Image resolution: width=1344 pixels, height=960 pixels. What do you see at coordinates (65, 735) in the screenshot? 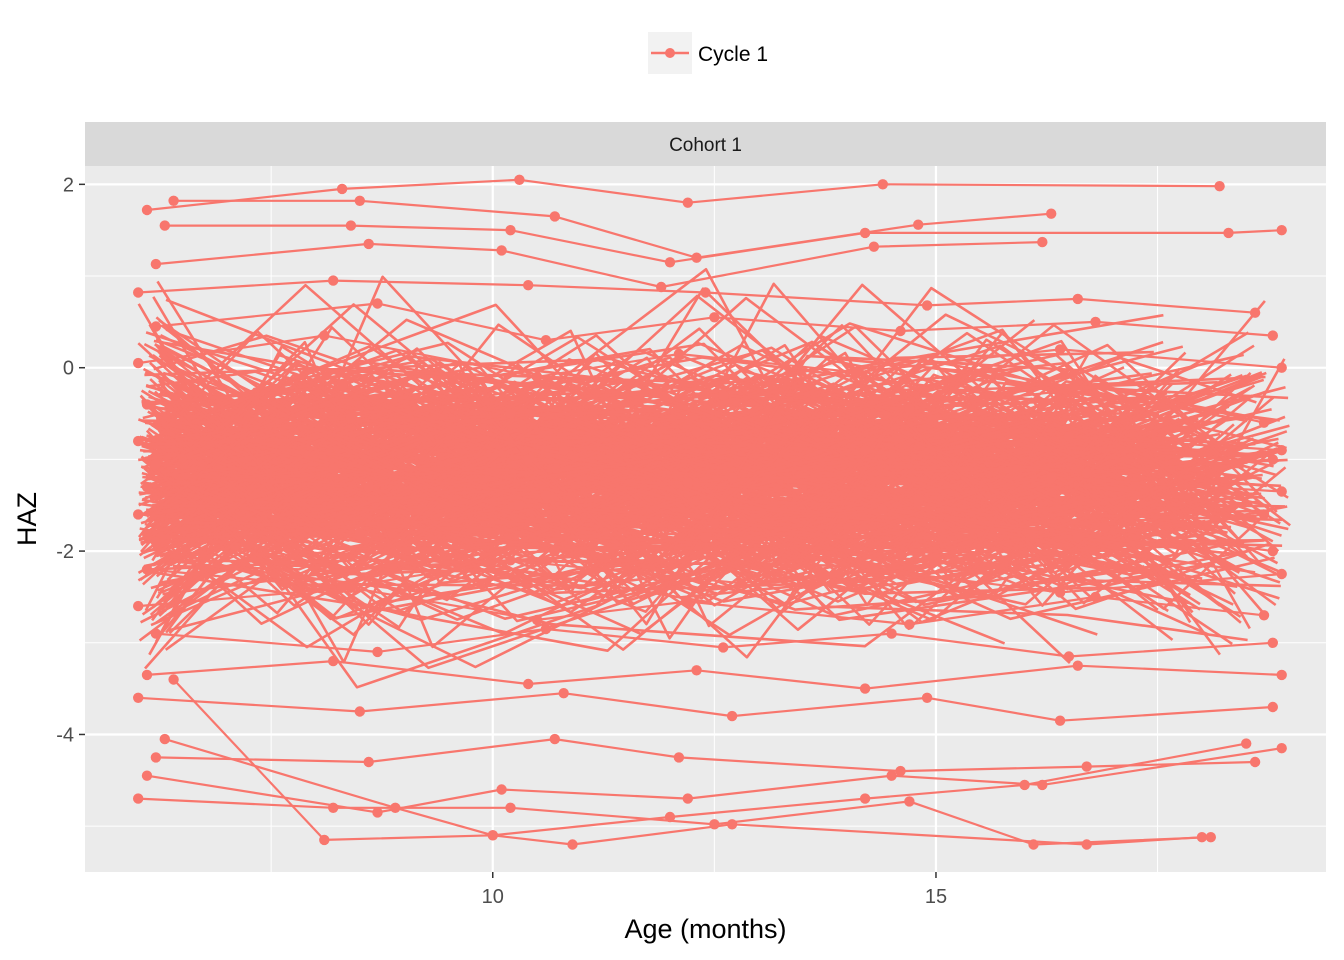
I see `y-tick-label: -4` at bounding box center [65, 735].